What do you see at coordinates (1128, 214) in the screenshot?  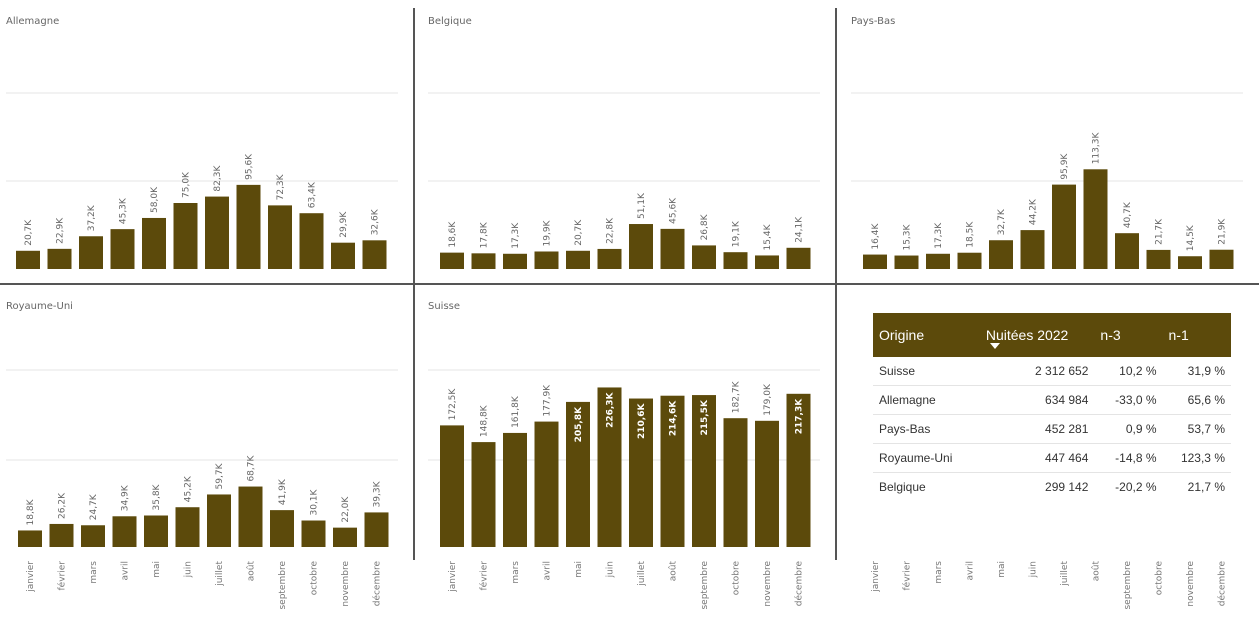 I see `data-label: 40,7K` at bounding box center [1128, 214].